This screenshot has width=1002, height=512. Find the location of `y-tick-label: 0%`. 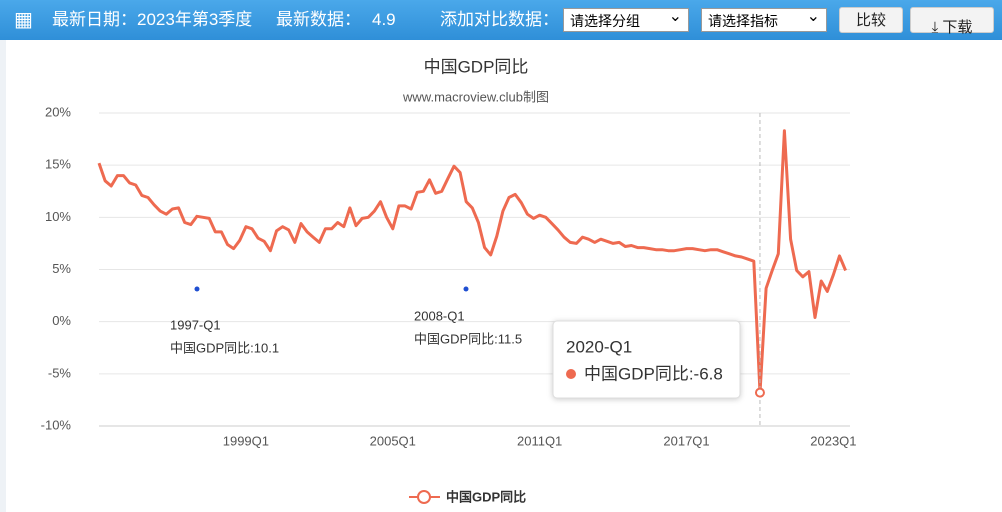

y-tick-label: 0% is located at coordinates (61, 320).